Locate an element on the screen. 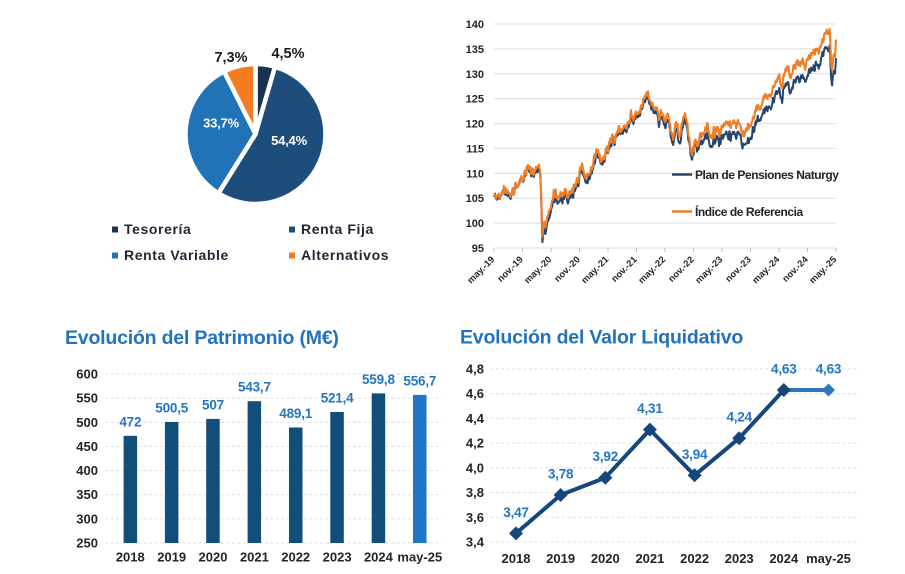 The width and height of the screenshot is (905, 574). svg-text: 3,78 is located at coordinates (561, 474).